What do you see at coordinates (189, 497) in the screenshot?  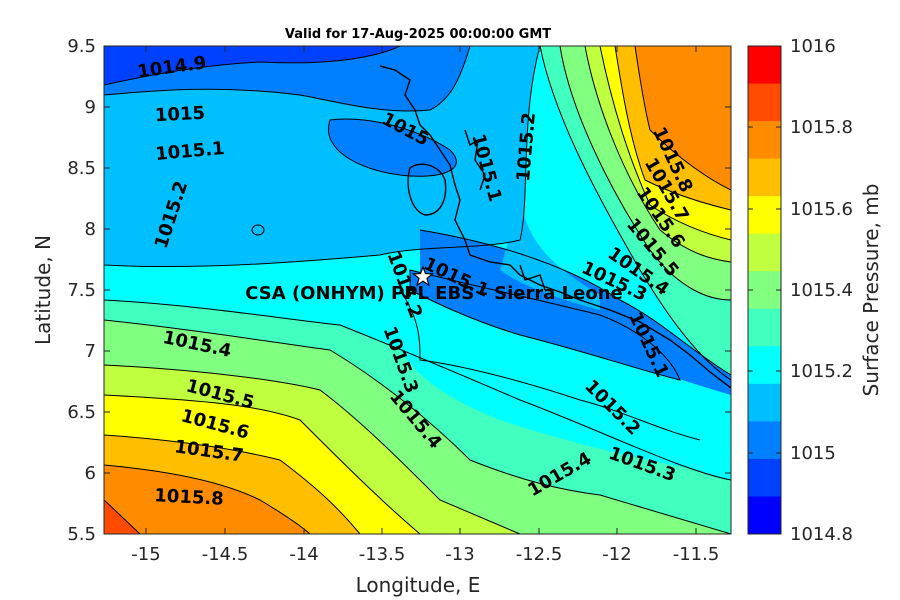 I see `contour-label: 1015.8` at bounding box center [189, 497].